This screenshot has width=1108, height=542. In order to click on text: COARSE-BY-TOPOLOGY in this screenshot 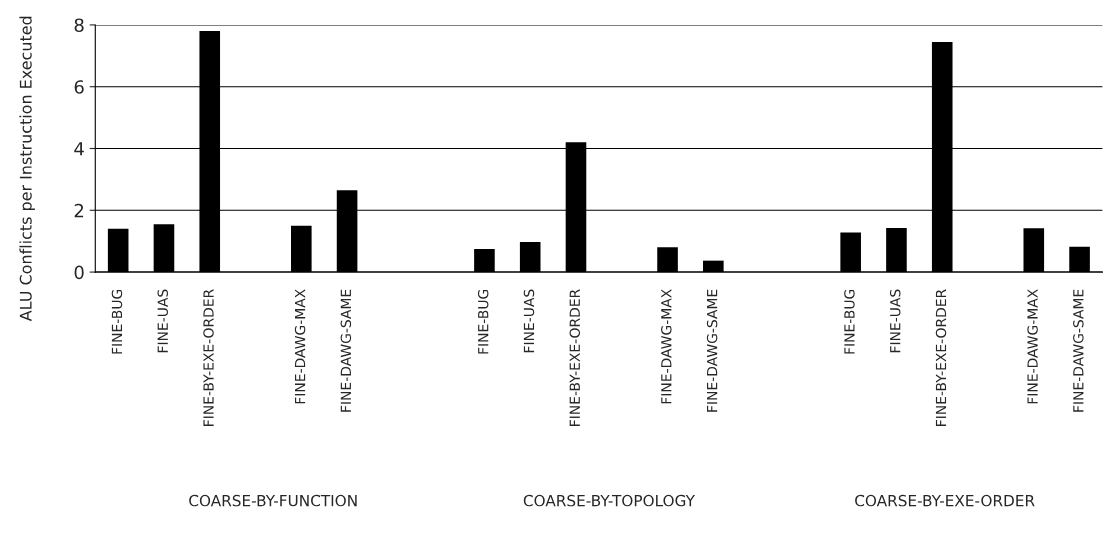, I will do `click(609, 500)`.